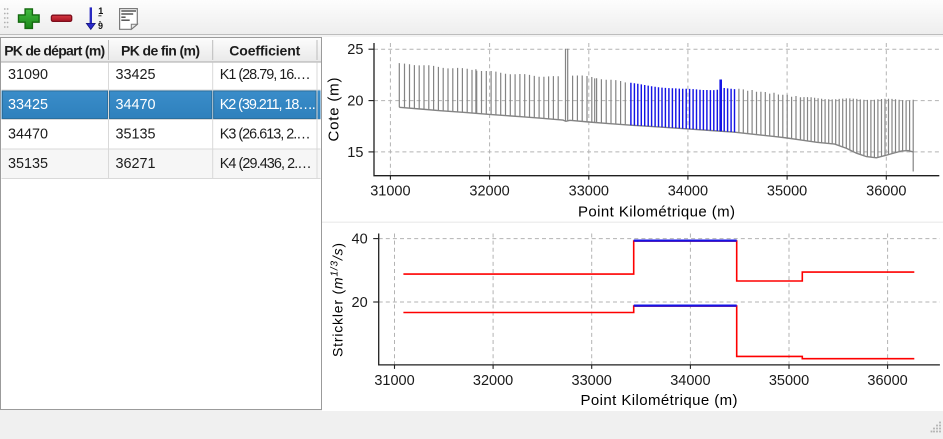 The width and height of the screenshot is (943, 439). I want to click on svg-text: Cote (m), so click(334, 110).